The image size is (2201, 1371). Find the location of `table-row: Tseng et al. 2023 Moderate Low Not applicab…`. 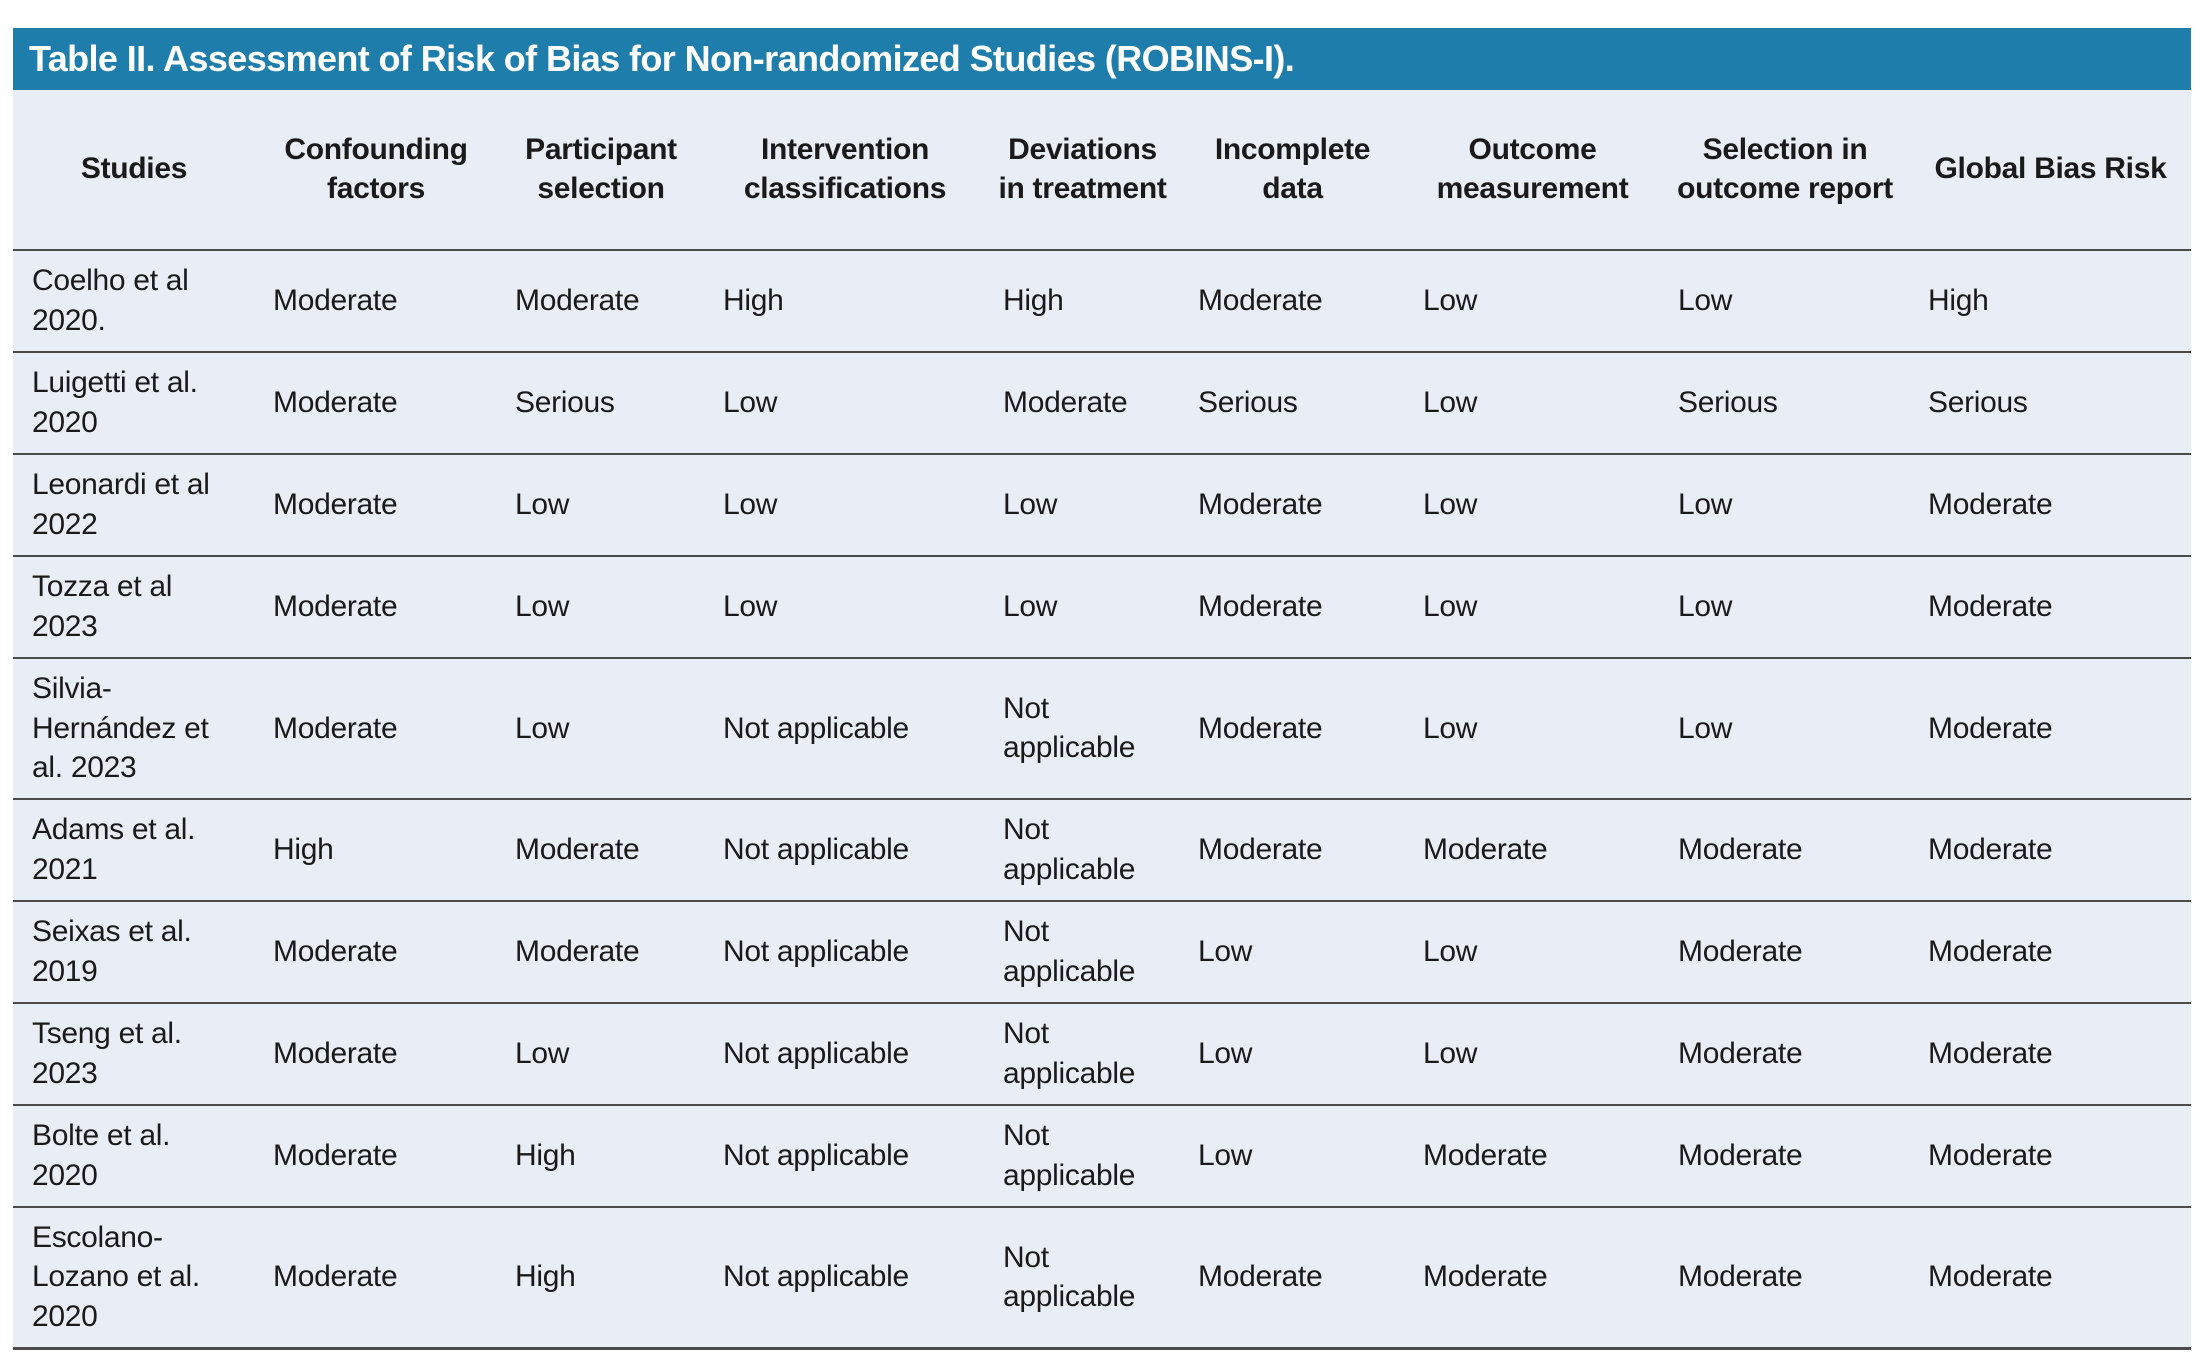

table-row: Tseng et al. 2023 Moderate Low Not applicab… is located at coordinates (1102, 1054).